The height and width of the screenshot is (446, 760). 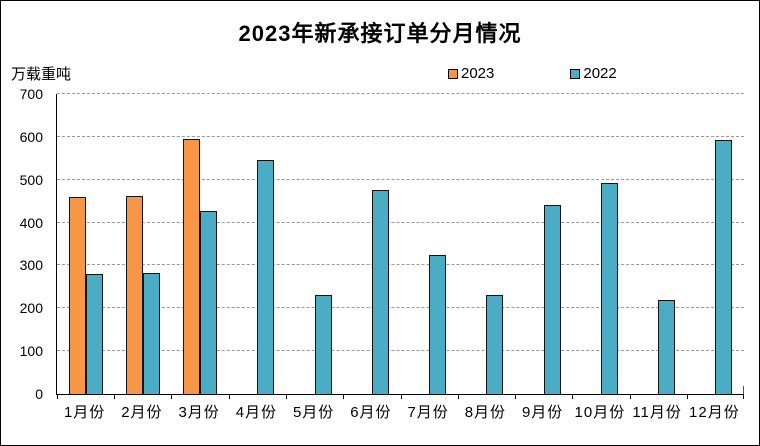 I want to click on bar-group-6月份, so click(x=371, y=244).